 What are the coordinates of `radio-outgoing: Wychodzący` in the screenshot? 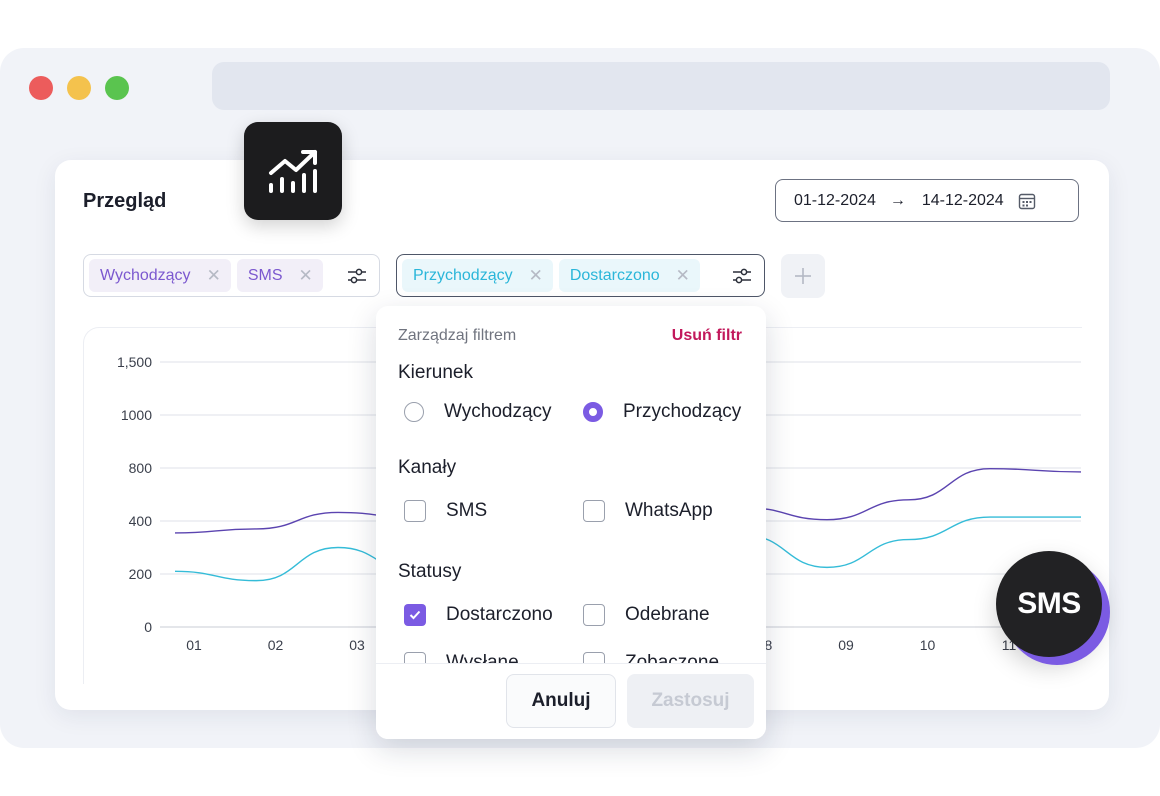 It's located at (478, 412).